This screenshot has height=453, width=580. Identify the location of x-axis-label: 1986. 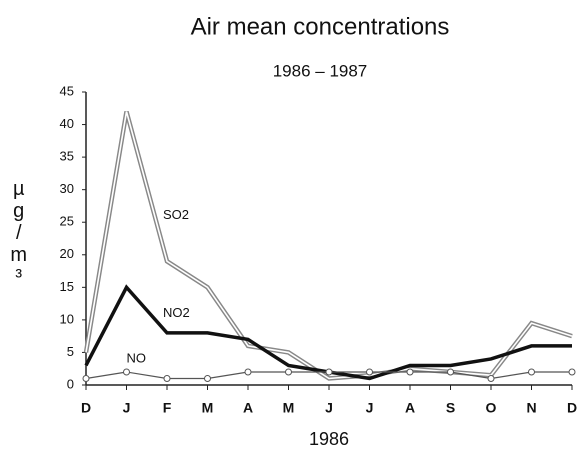
(329, 439).